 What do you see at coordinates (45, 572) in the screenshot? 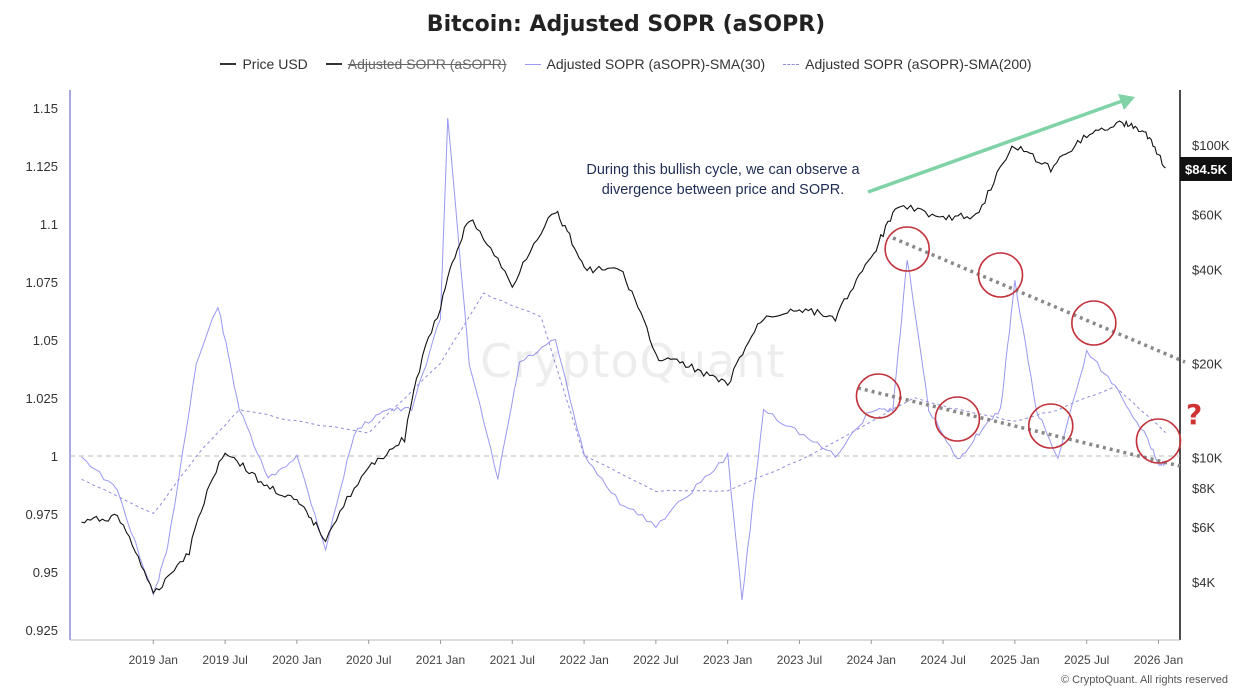
I see `left-tick-label: 0.95` at bounding box center [45, 572].